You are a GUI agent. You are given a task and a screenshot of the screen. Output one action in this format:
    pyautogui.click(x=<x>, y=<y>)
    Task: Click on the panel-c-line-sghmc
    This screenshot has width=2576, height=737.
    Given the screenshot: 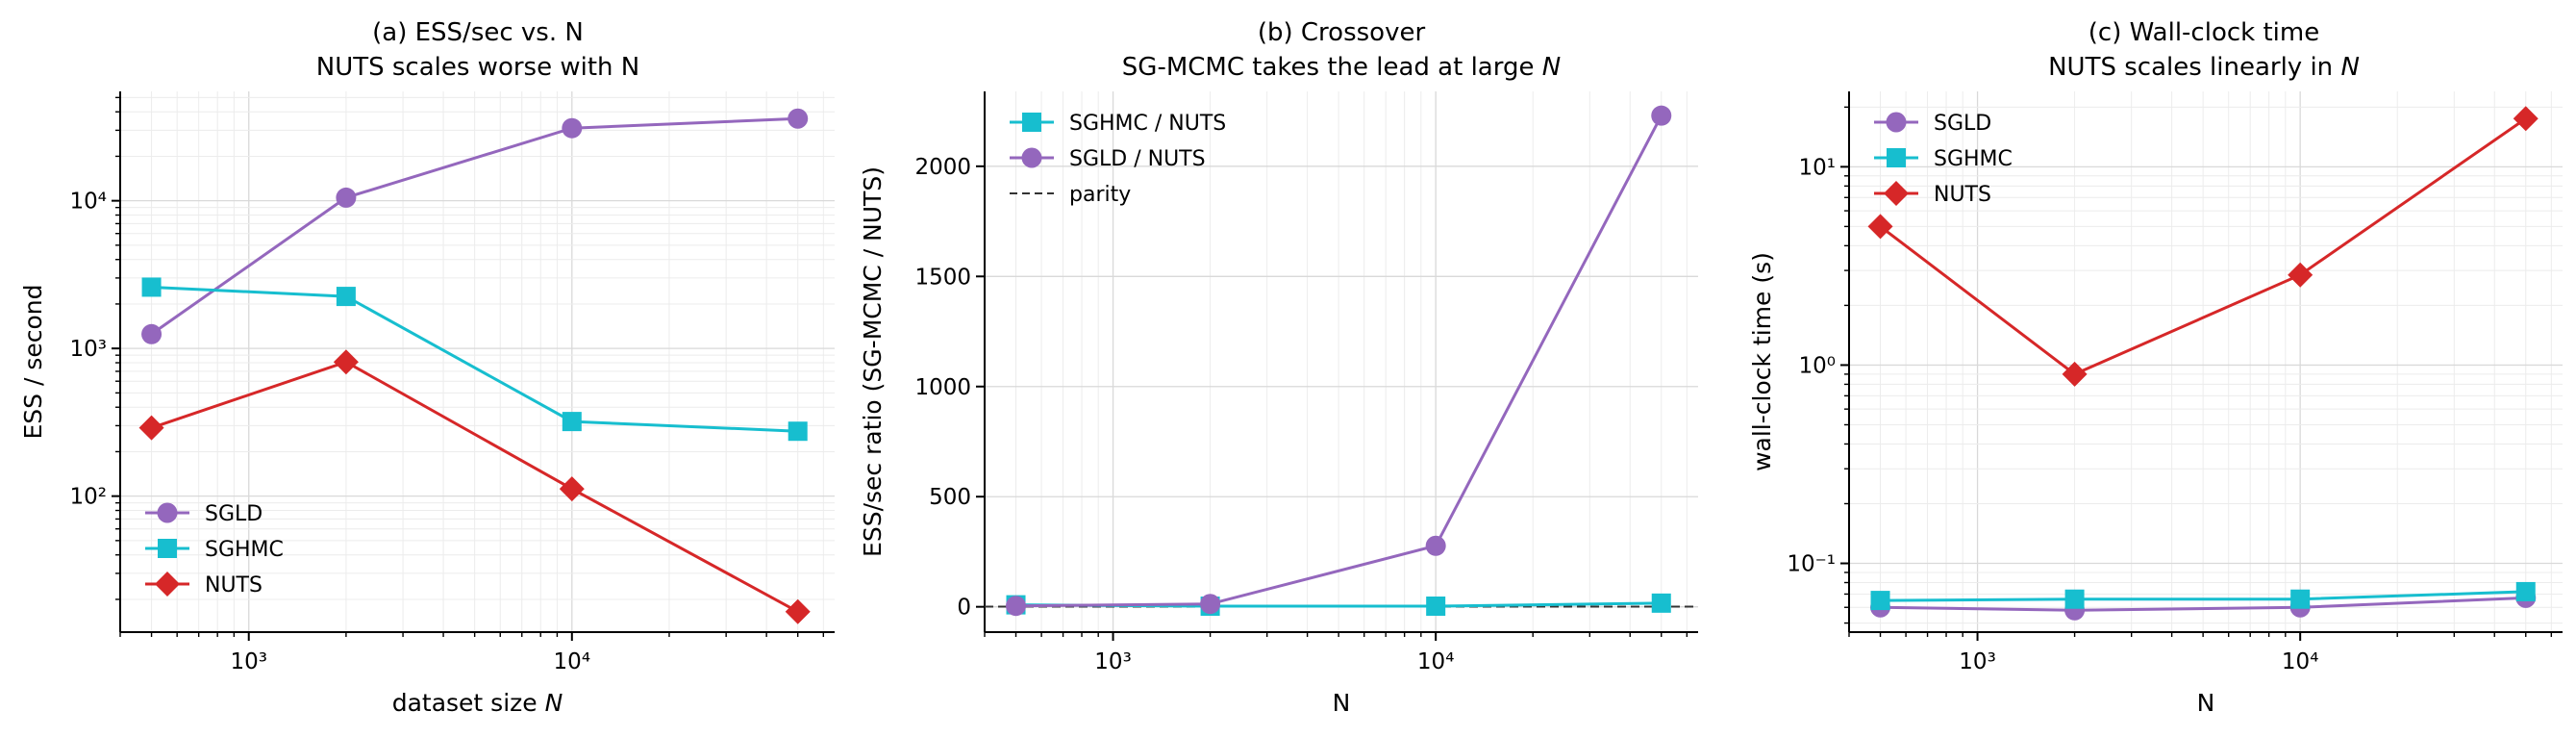 What is the action you would take?
    pyautogui.click(x=2203, y=596)
    